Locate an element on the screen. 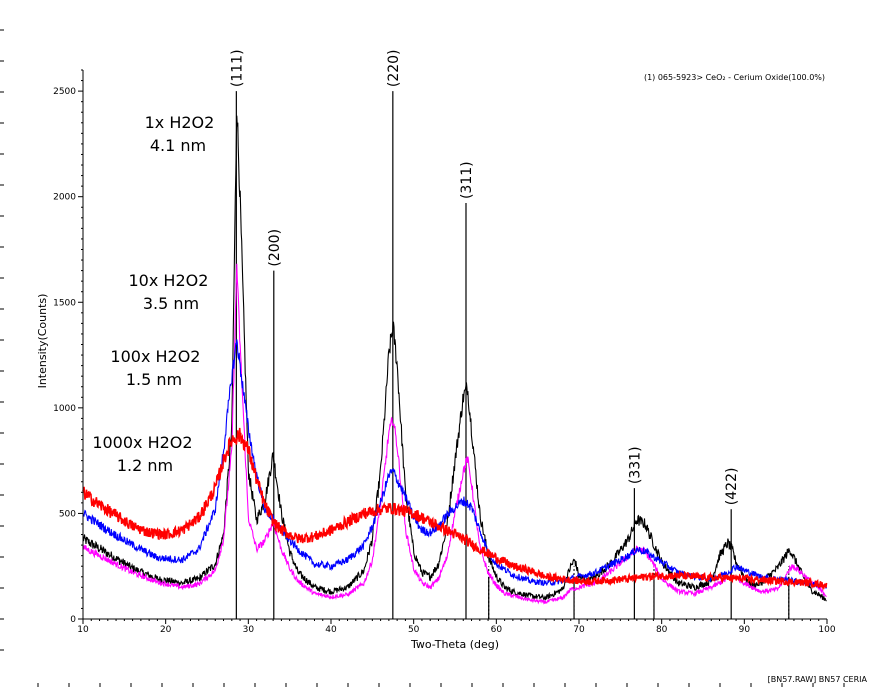  y-tick-label: 2500 is located at coordinates (64, 92).